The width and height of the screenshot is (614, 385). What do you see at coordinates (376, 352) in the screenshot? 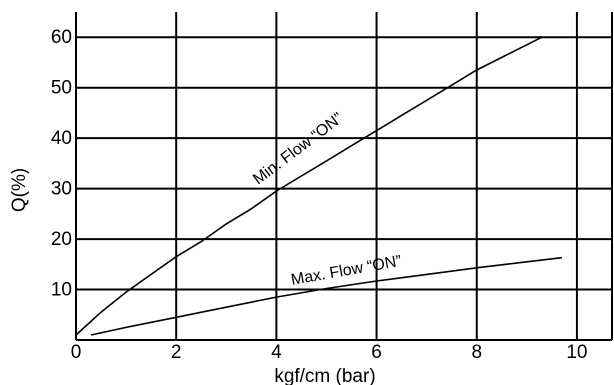
I see `x-tick-label-3: 6` at bounding box center [376, 352].